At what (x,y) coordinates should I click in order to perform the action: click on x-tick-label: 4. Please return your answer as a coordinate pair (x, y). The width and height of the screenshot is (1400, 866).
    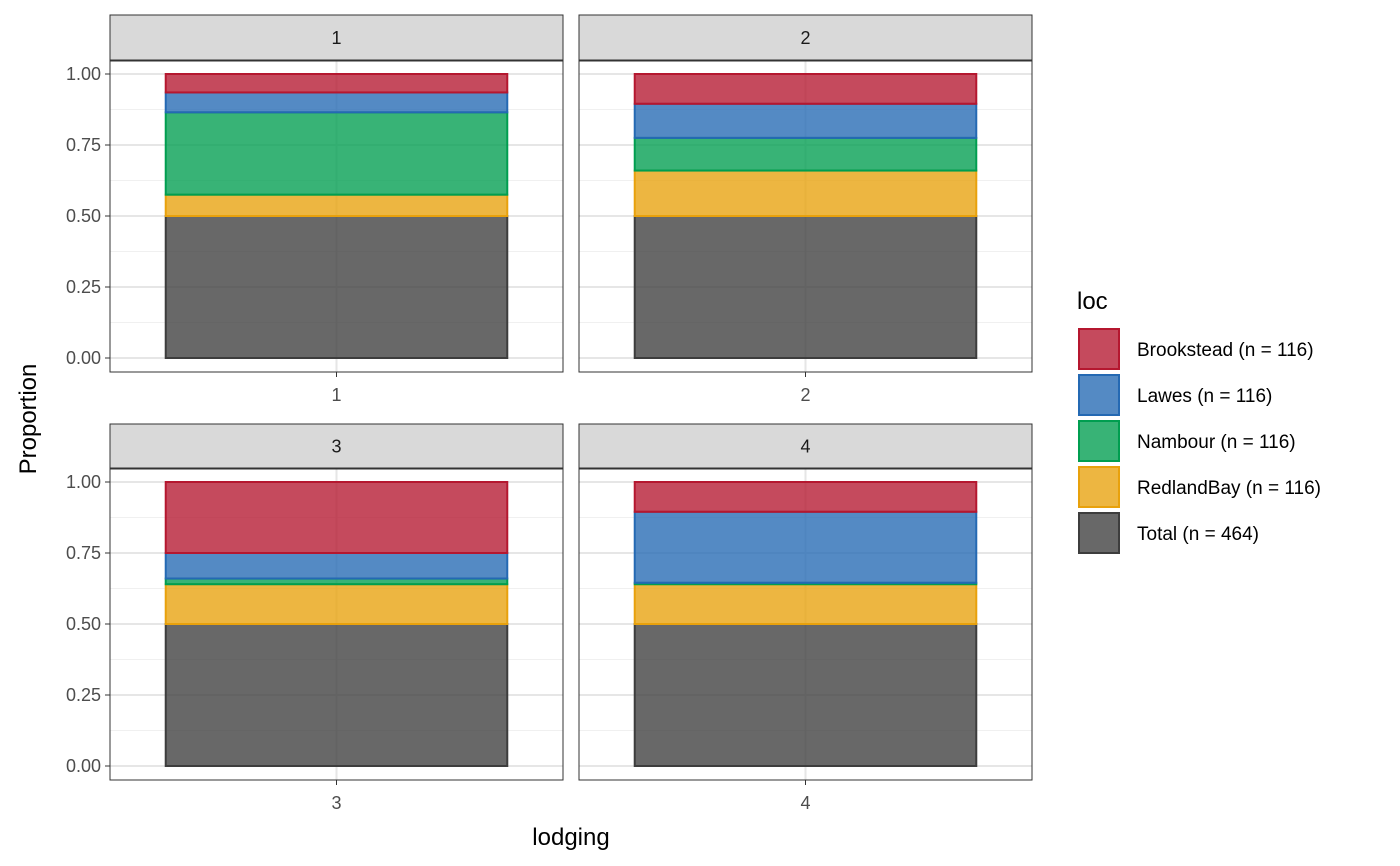
    Looking at the image, I should click on (805, 803).